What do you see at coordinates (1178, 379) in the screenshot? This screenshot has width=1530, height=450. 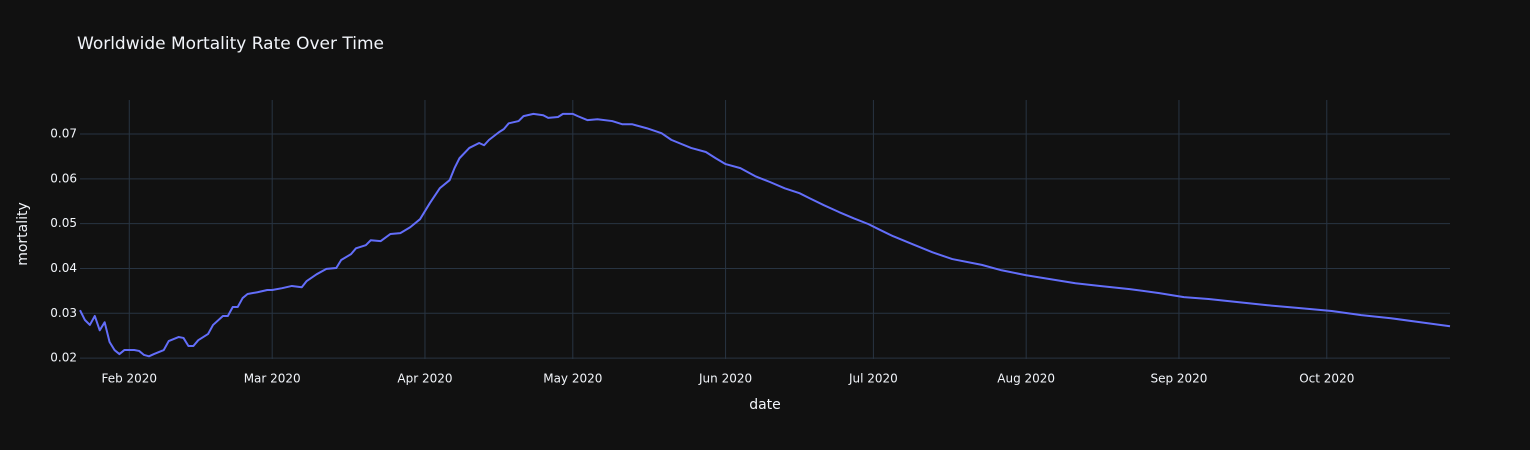 I see `x-tick-label: Sep 2020` at bounding box center [1178, 379].